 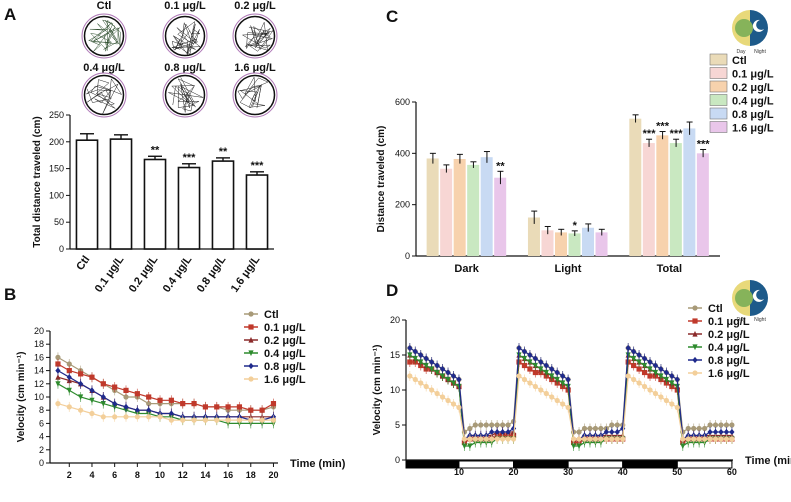 I want to click on x-tick-label: Light, so click(x=568, y=269).